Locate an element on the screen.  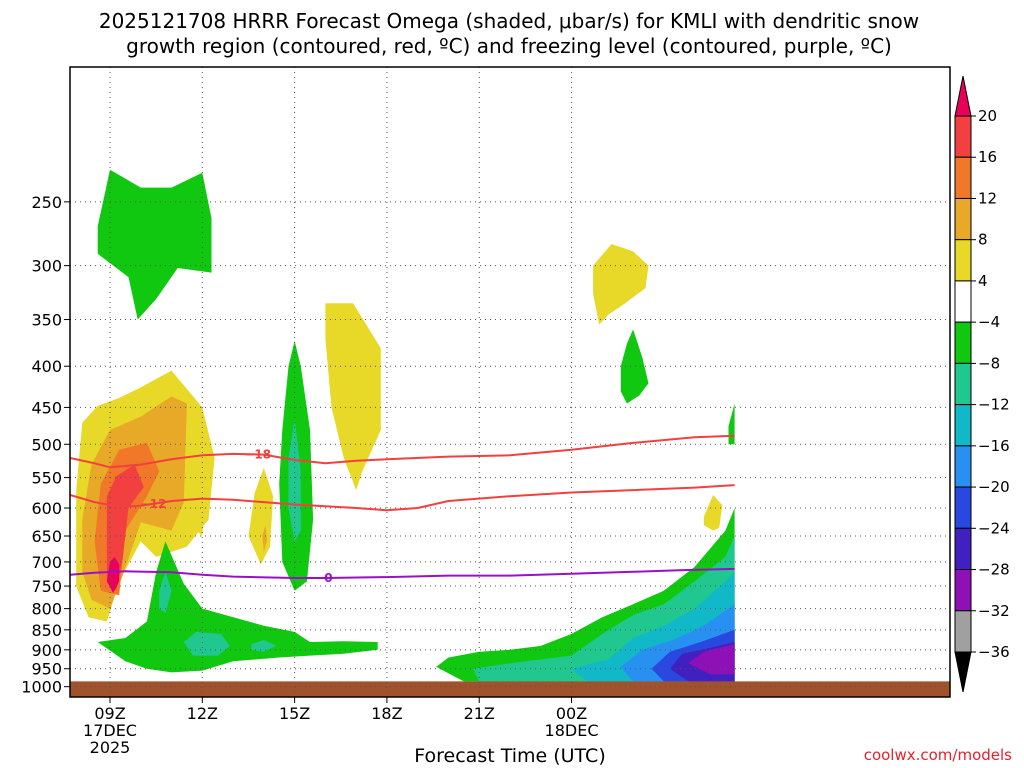
colorbar-label-10: −24 is located at coordinates (994, 528).